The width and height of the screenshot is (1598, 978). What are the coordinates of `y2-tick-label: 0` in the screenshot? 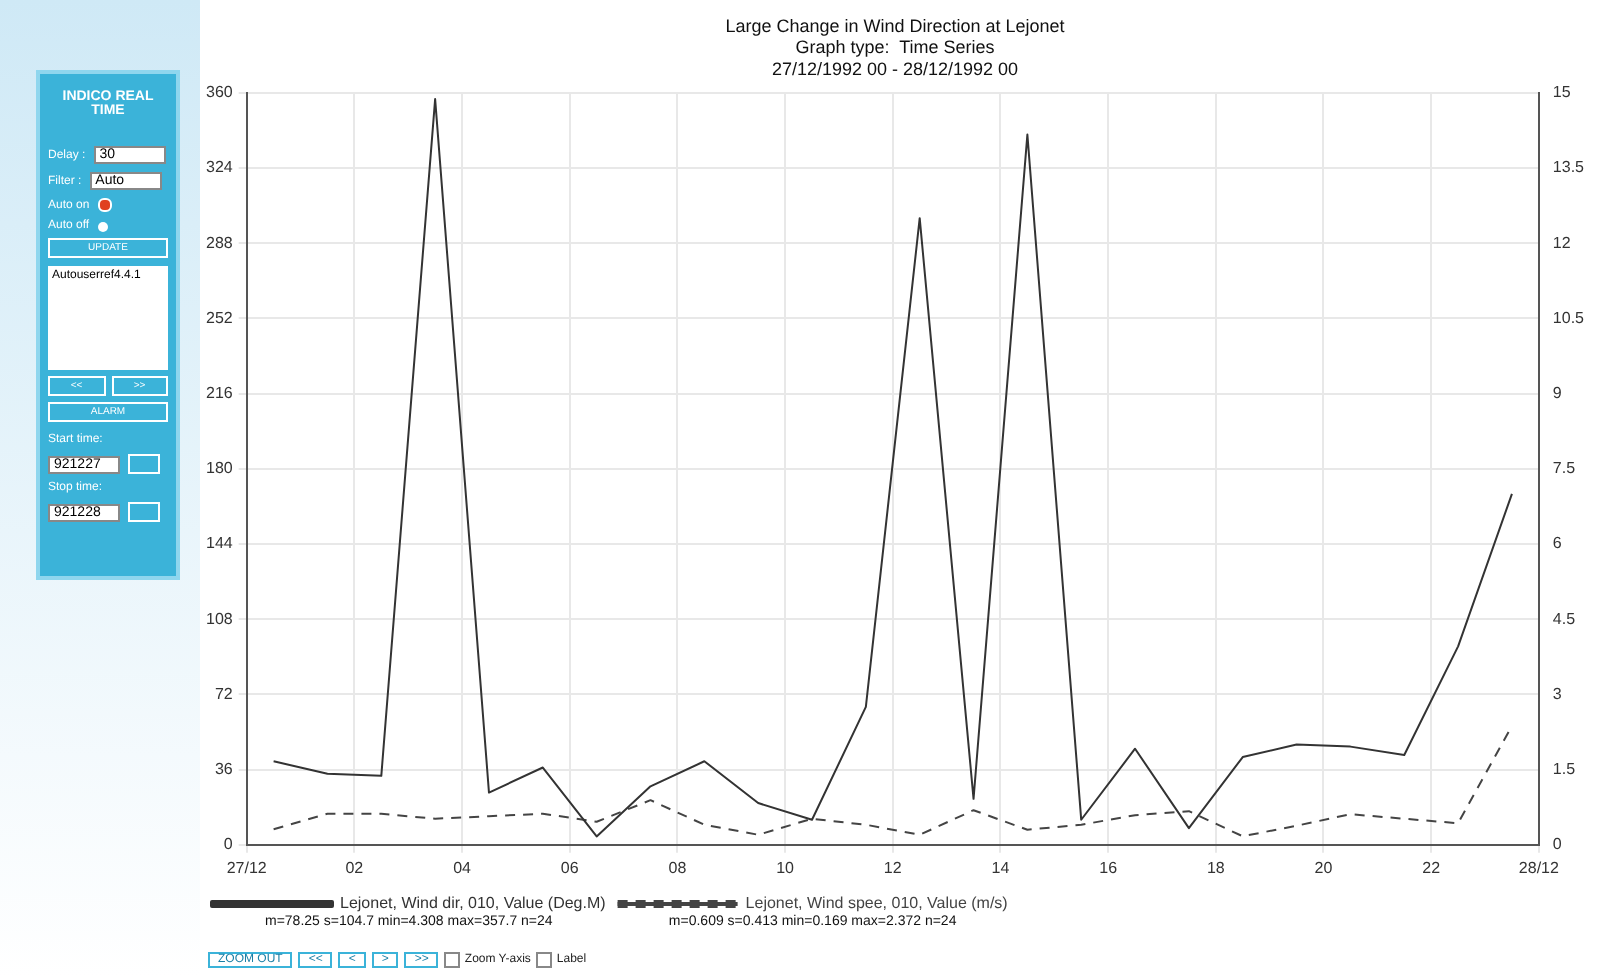 It's located at (1557, 844).